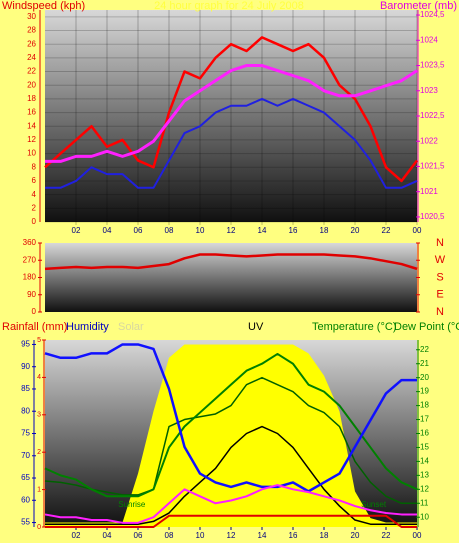 The width and height of the screenshot is (459, 543). Describe the element at coordinates (293, 230) in the screenshot. I see `x-tick-label: 16` at that location.